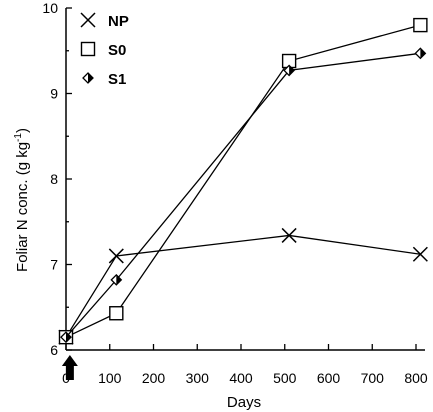 The height and width of the screenshot is (412, 433). Describe the element at coordinates (373, 378) in the screenshot. I see `x-tick-label: 700` at that location.